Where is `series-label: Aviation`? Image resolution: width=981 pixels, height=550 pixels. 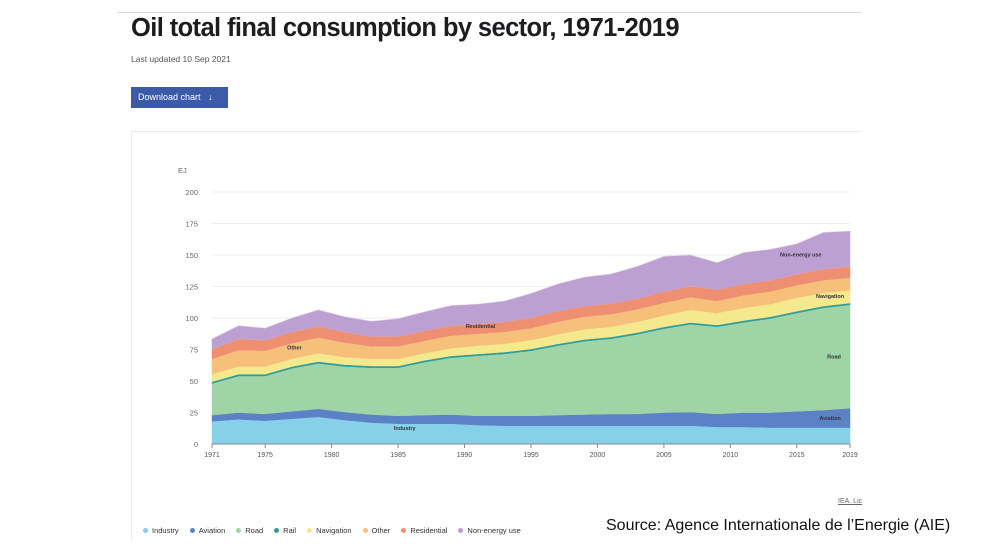
series-label: Aviation is located at coordinates (830, 419).